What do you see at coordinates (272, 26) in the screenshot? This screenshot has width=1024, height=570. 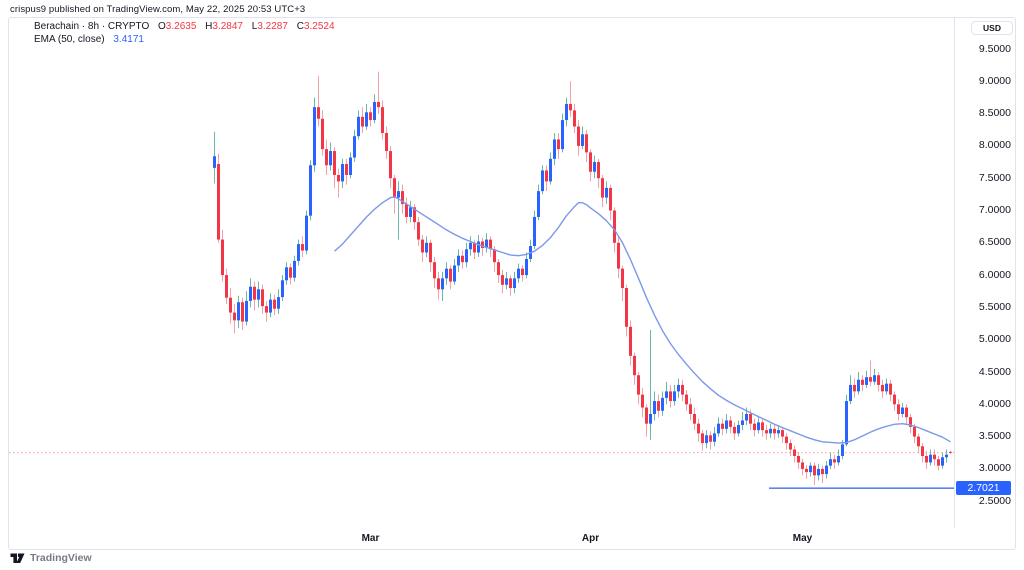 I see `low-value: 3.2287` at bounding box center [272, 26].